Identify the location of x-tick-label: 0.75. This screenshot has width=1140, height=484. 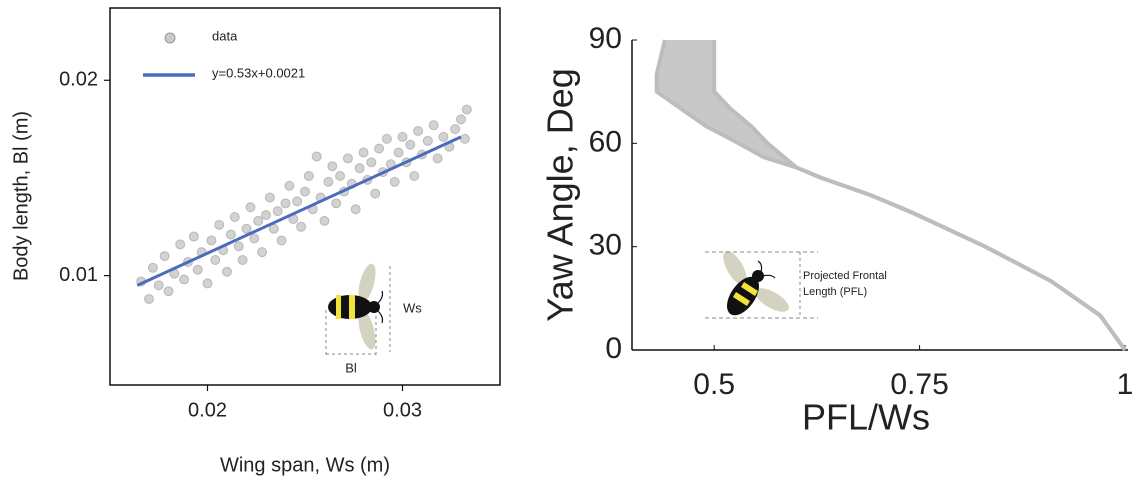
(919, 384).